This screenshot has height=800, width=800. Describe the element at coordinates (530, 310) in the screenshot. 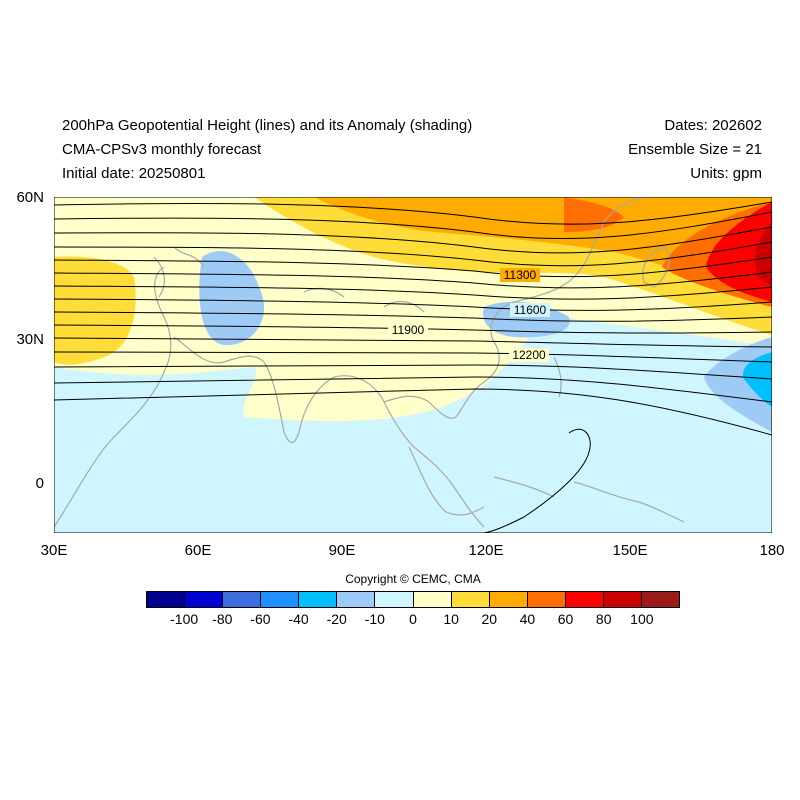

I see `contour-label-11600: 11600` at that location.